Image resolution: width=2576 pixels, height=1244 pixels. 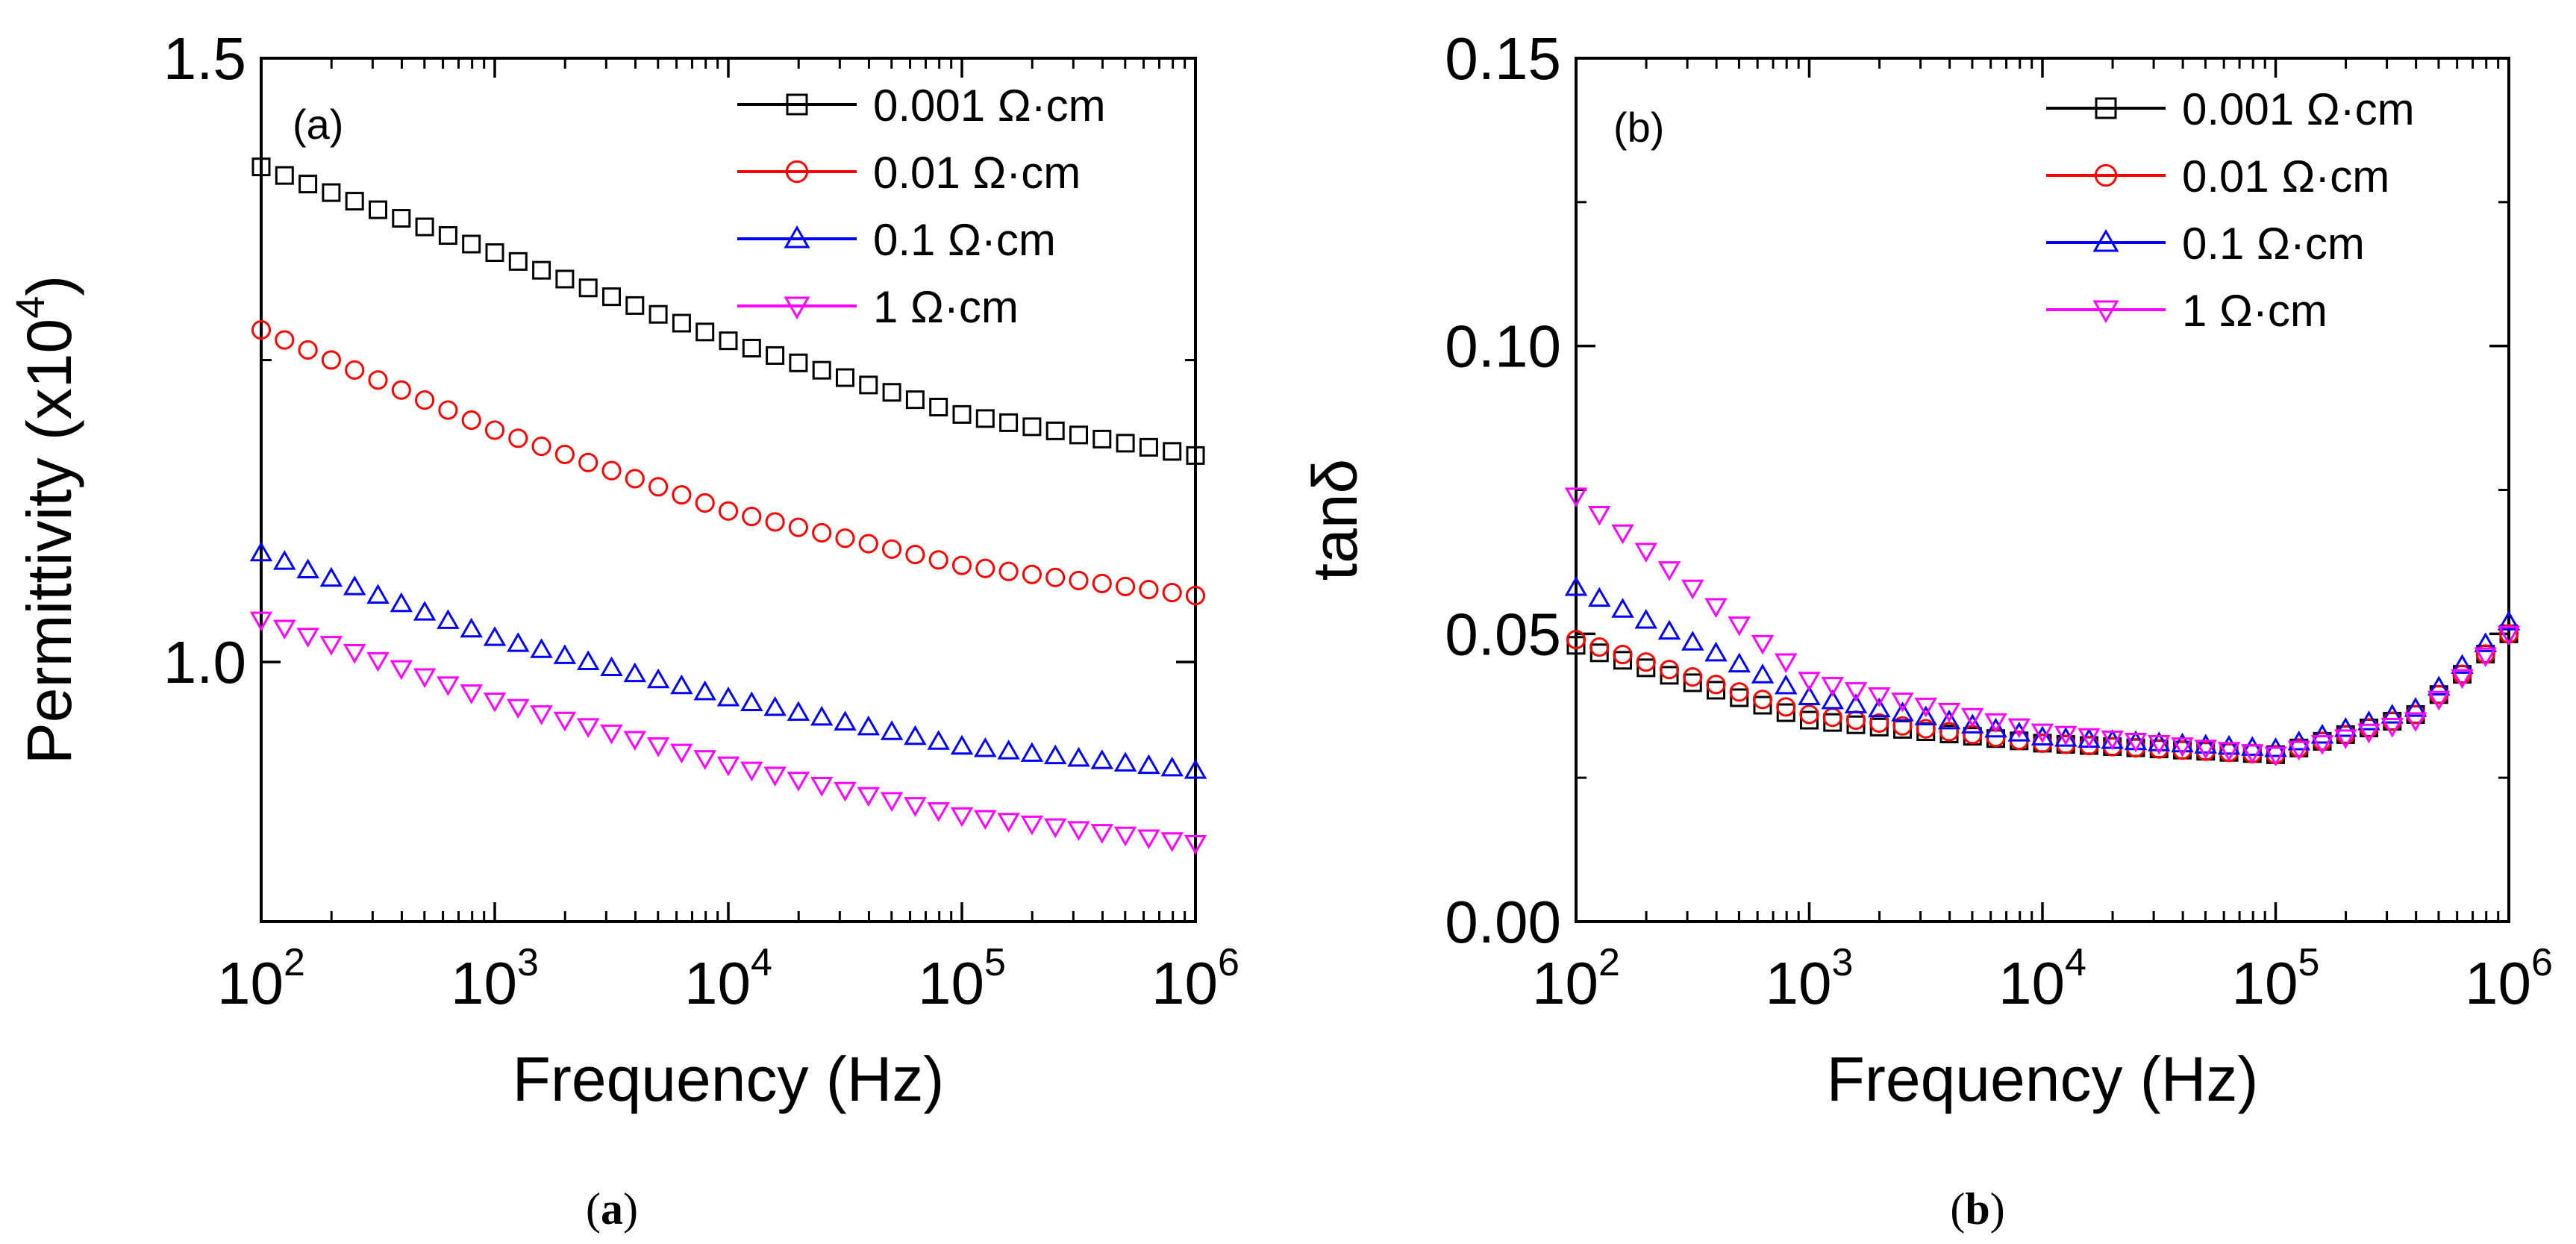 I want to click on x-tick-exponent: 3, so click(x=528, y=963).